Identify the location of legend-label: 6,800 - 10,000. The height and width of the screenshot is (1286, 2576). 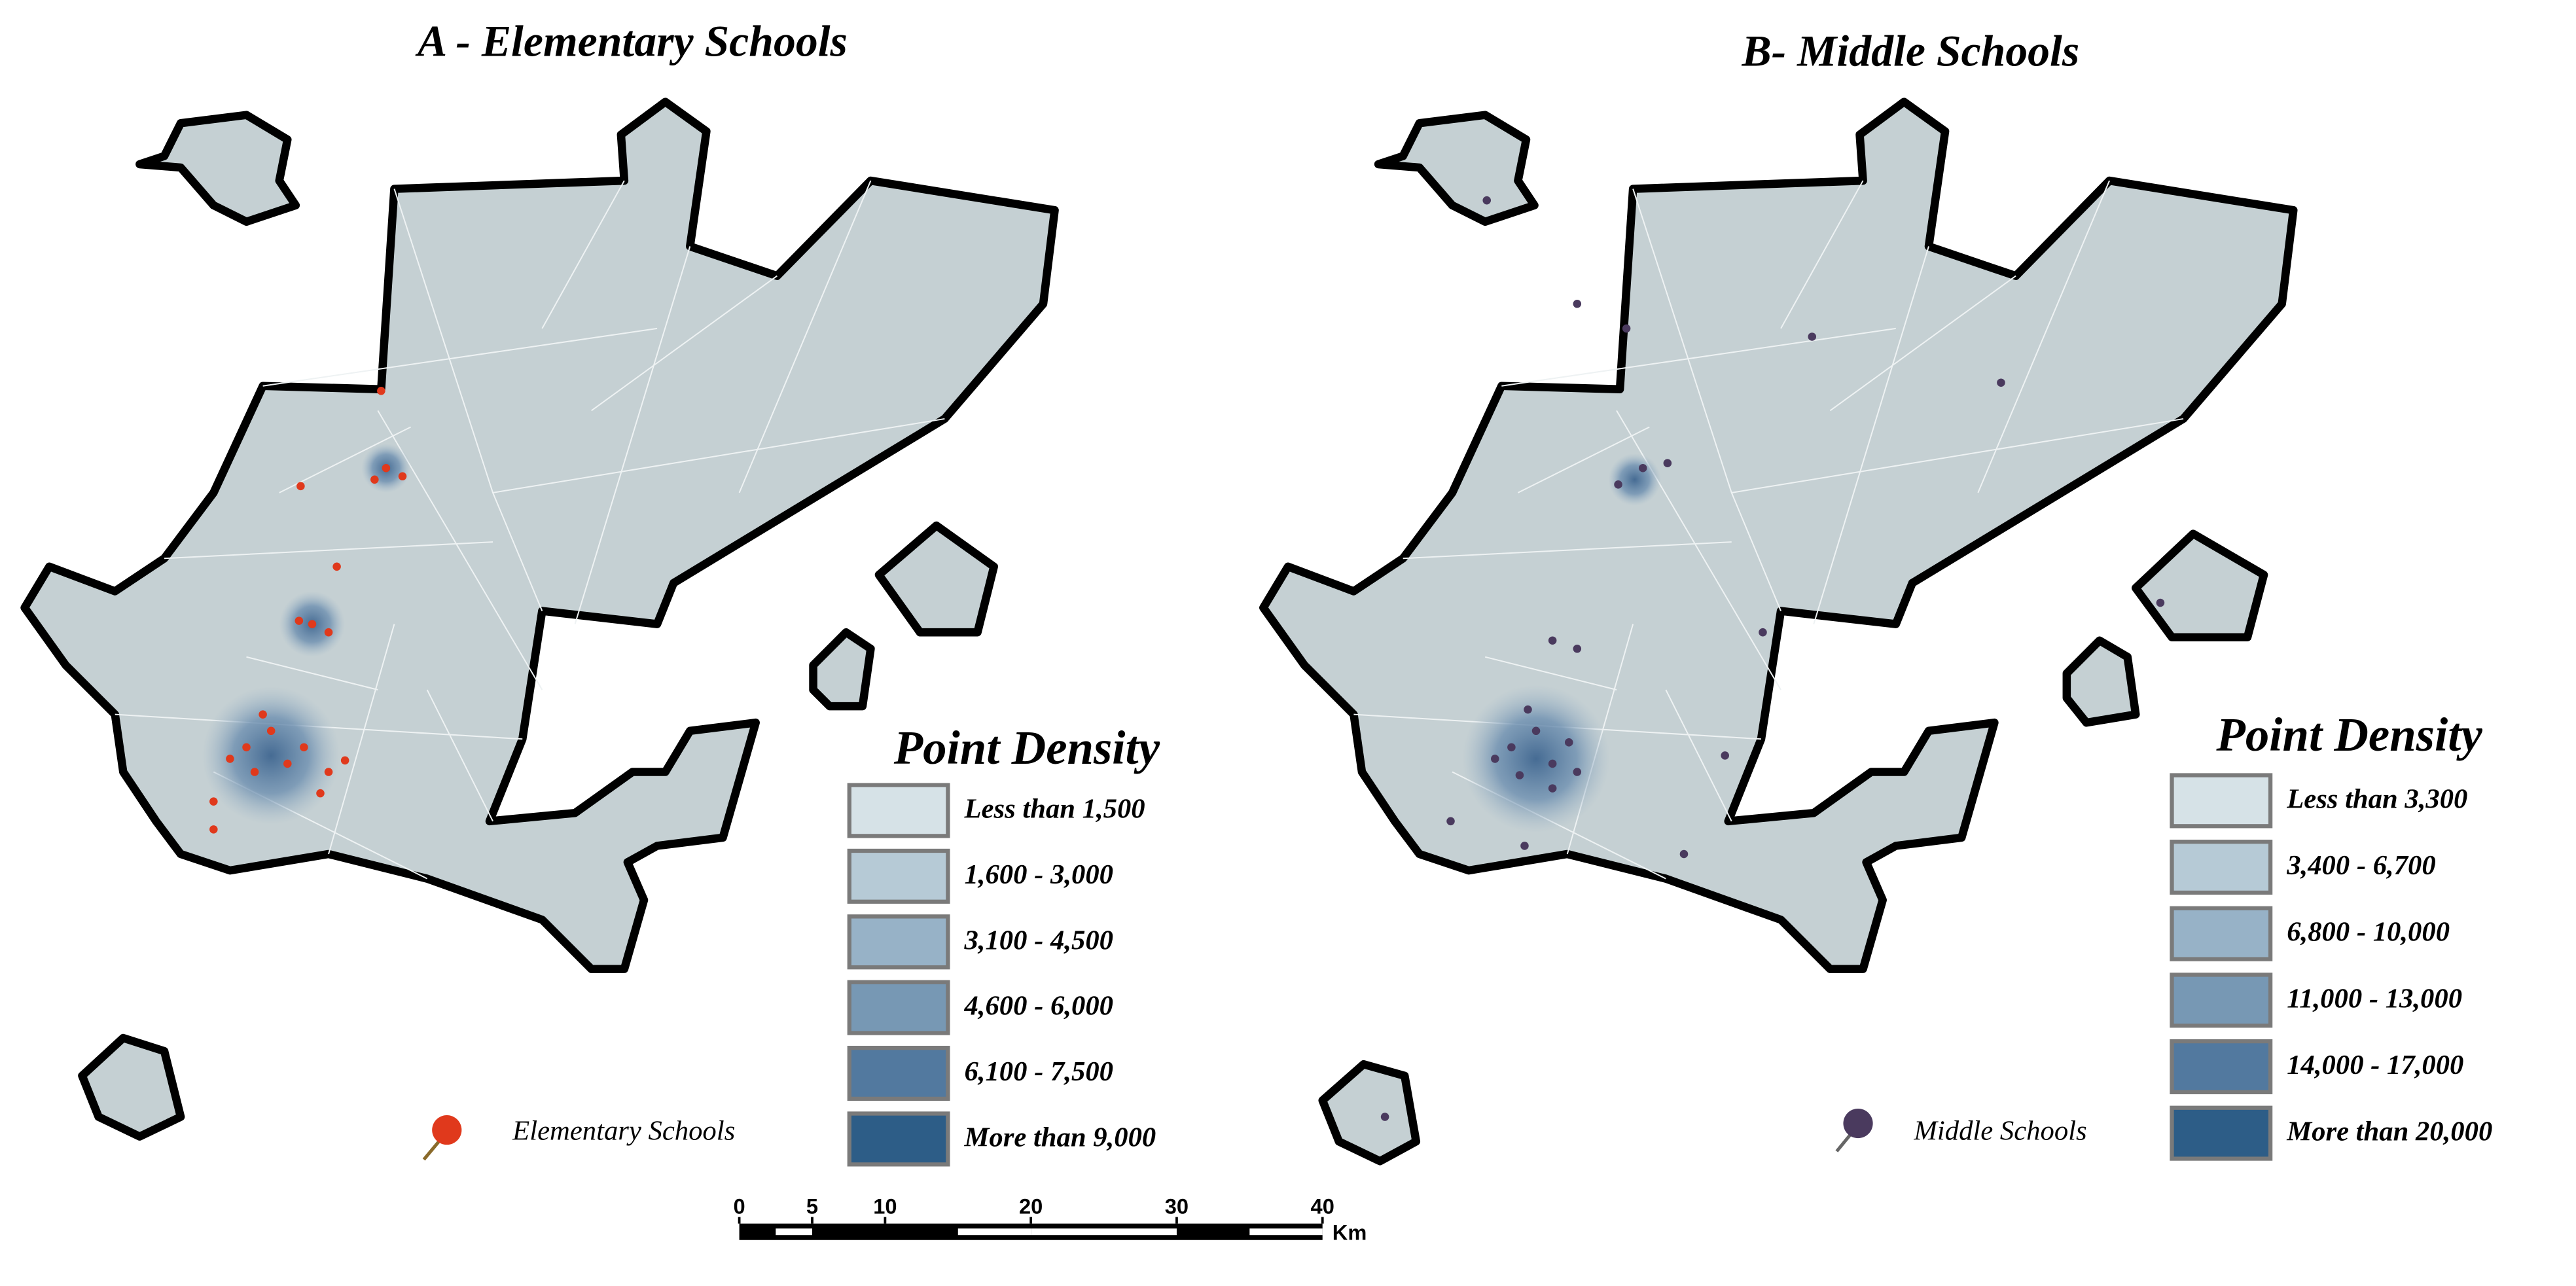
(2368, 932).